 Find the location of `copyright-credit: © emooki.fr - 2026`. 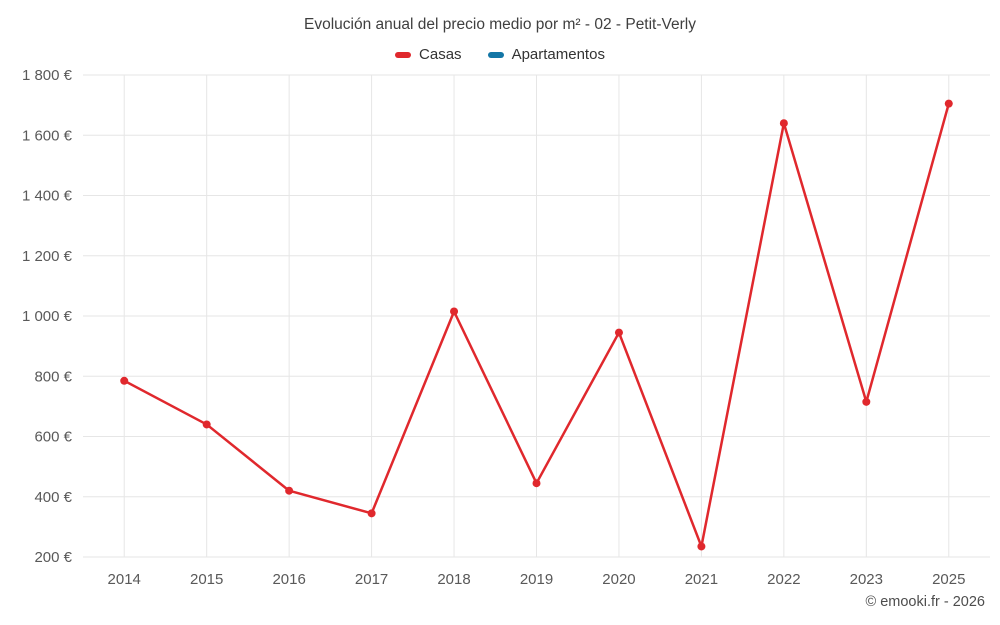

copyright-credit: © emooki.fr - 2026 is located at coordinates (925, 602).